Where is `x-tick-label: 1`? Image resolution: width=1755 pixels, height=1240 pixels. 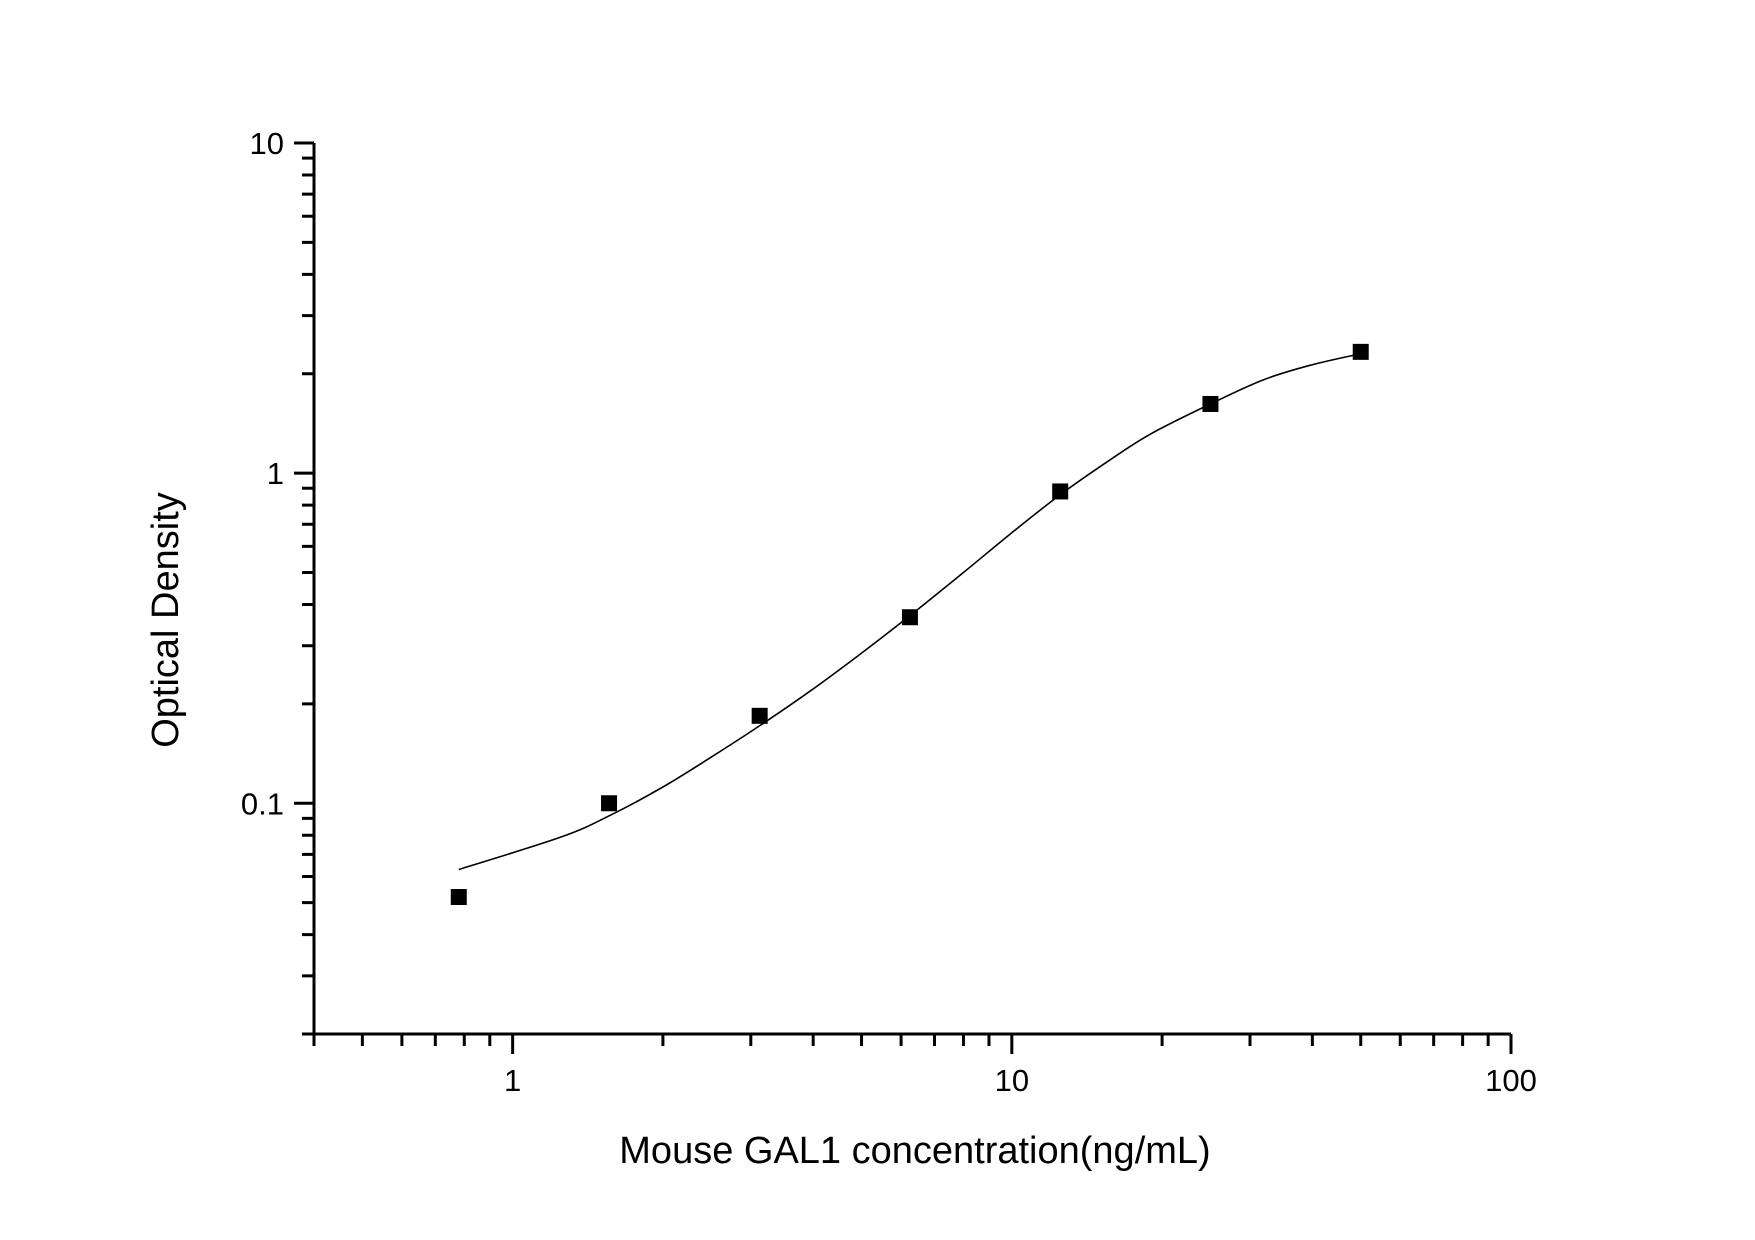
x-tick-label: 1 is located at coordinates (512, 1080).